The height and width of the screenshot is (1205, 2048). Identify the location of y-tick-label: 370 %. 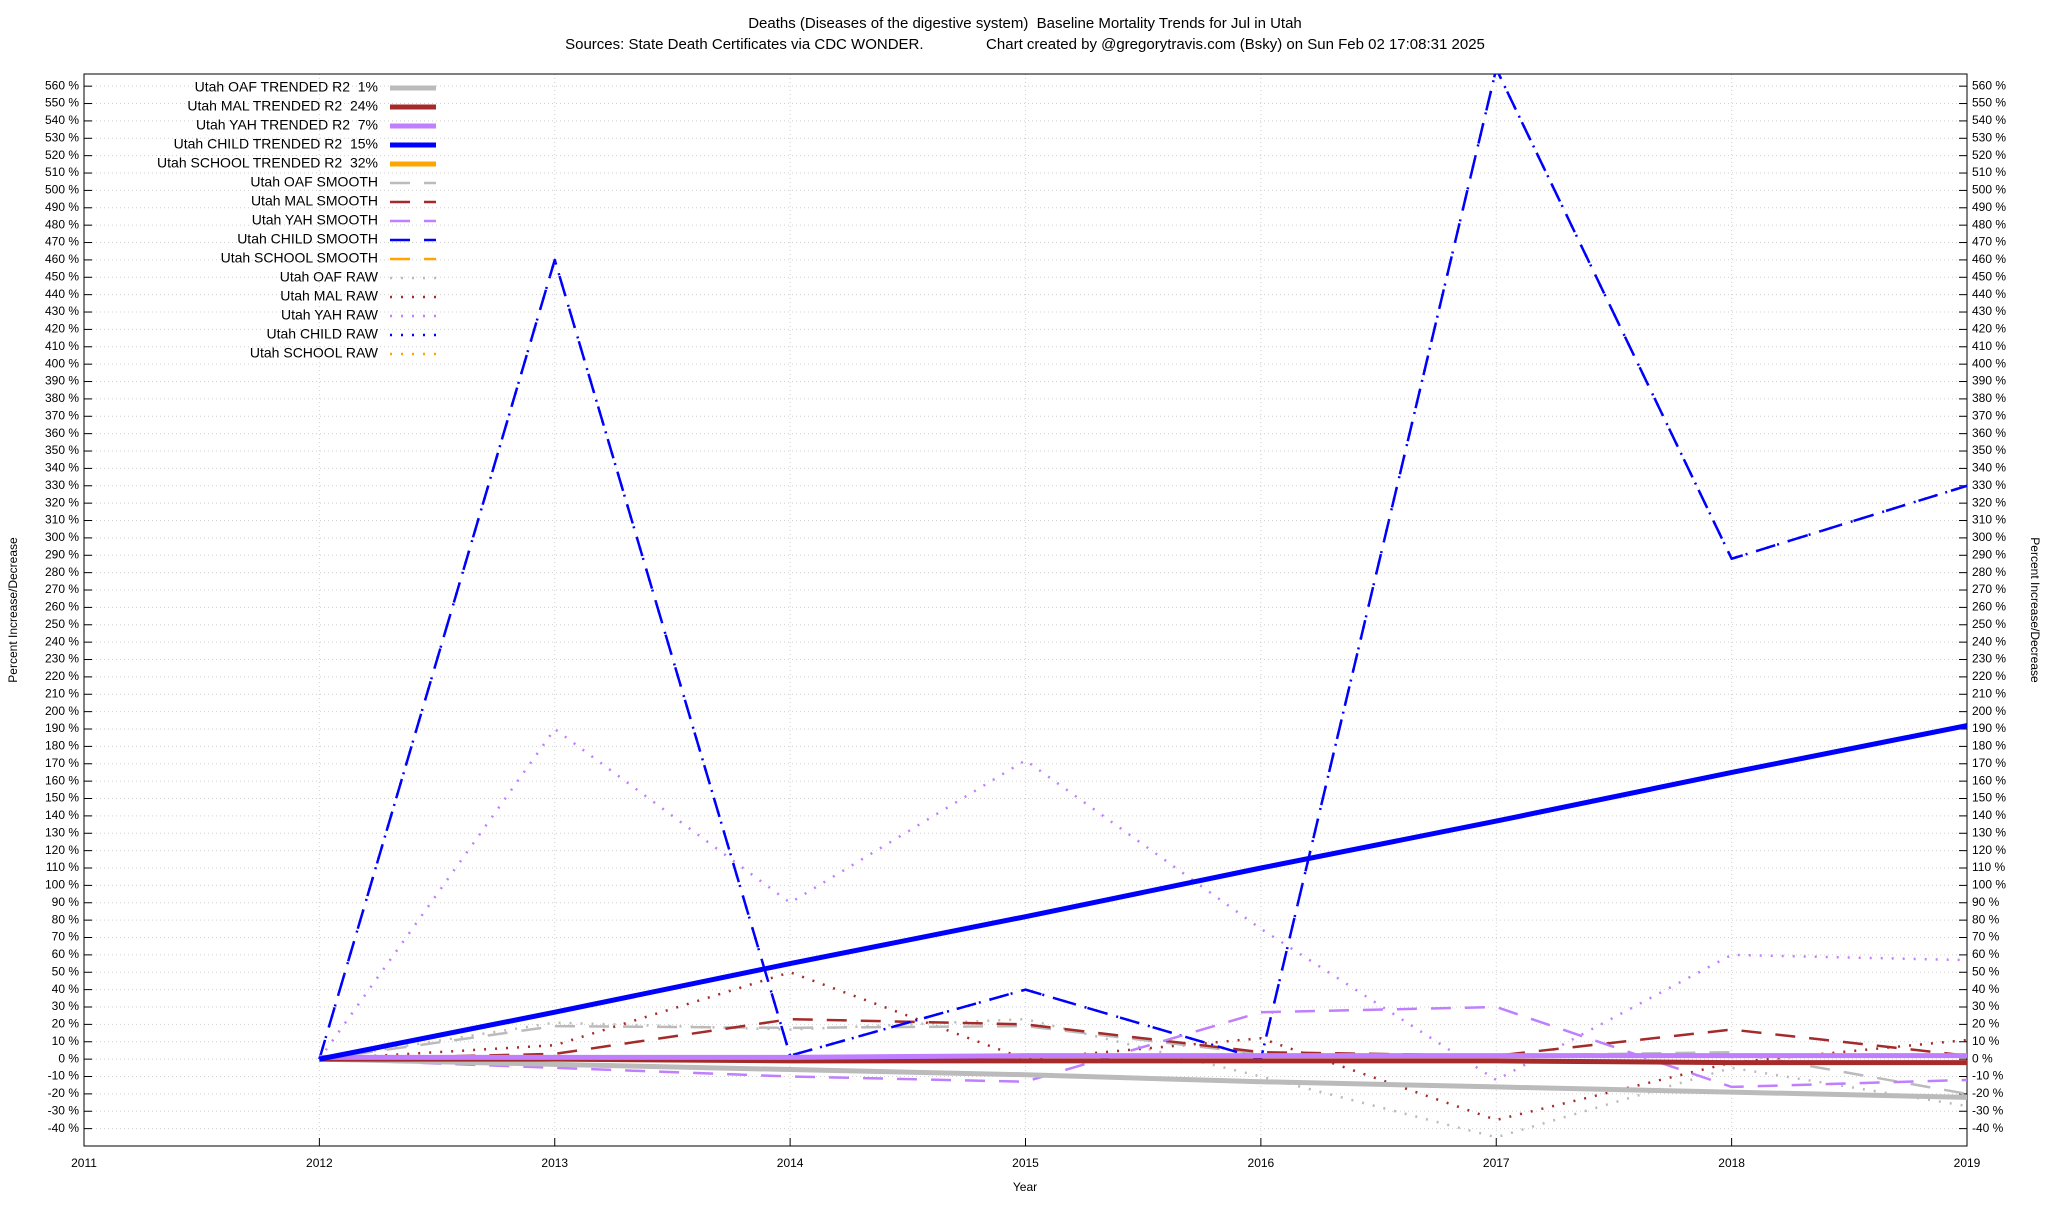
(62, 415).